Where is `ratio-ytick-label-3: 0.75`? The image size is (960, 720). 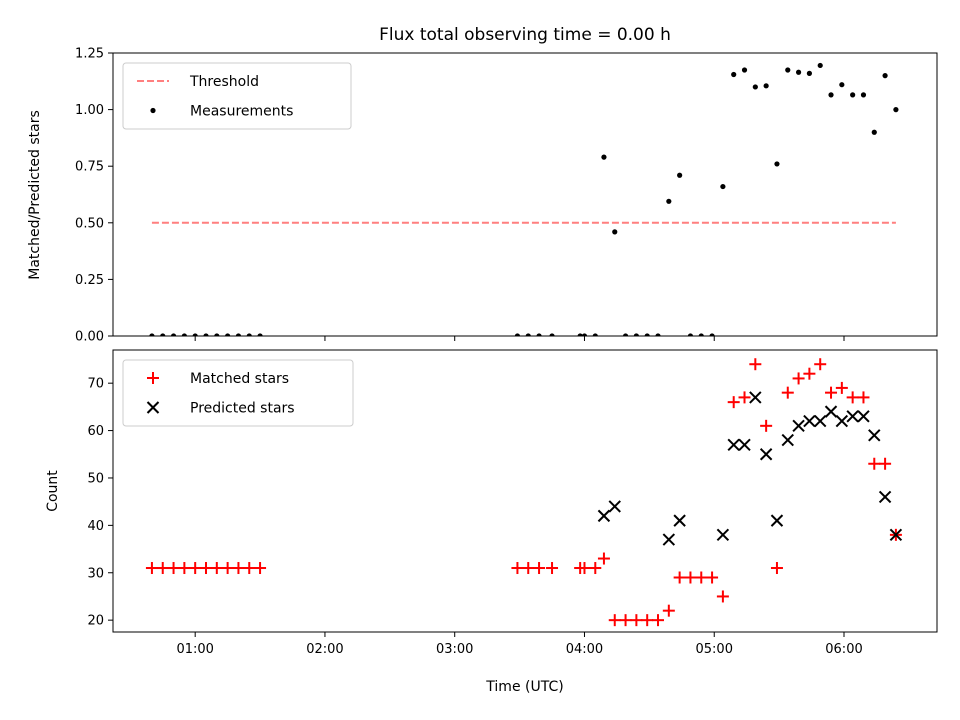
ratio-ytick-label-3: 0.75 is located at coordinates (89, 167).